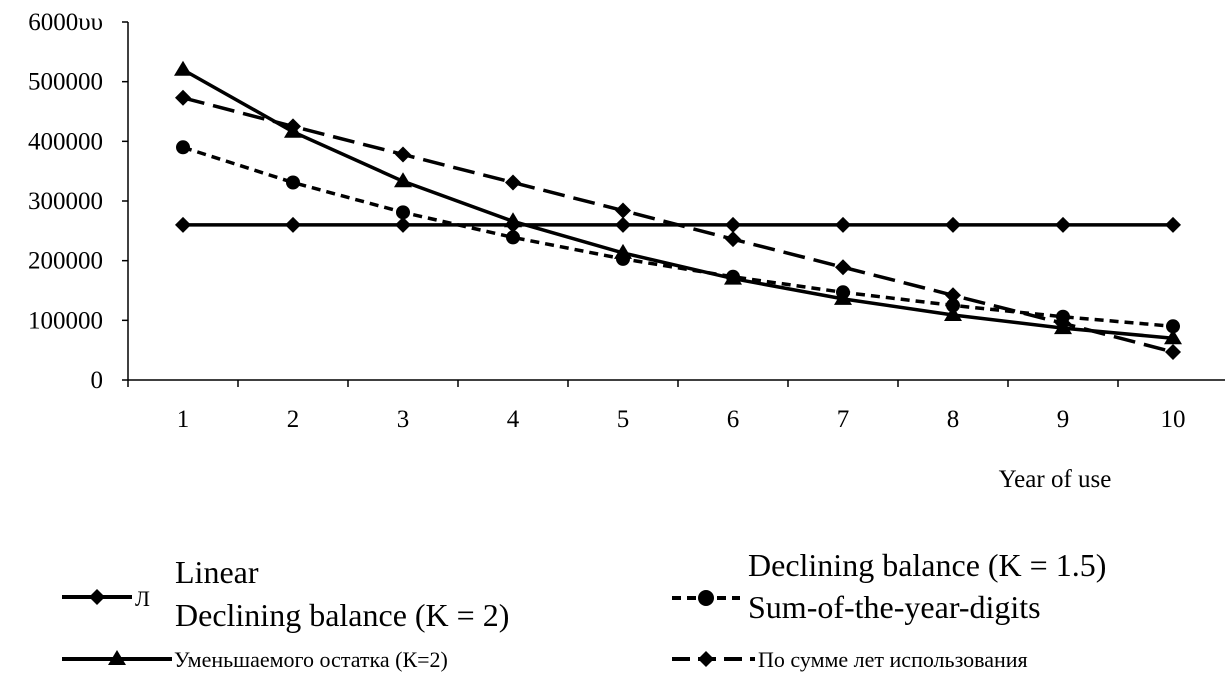 This screenshot has width=1225, height=682. I want to click on legend-label-sum-years: Sum-of-the-year-digits, so click(894, 607).